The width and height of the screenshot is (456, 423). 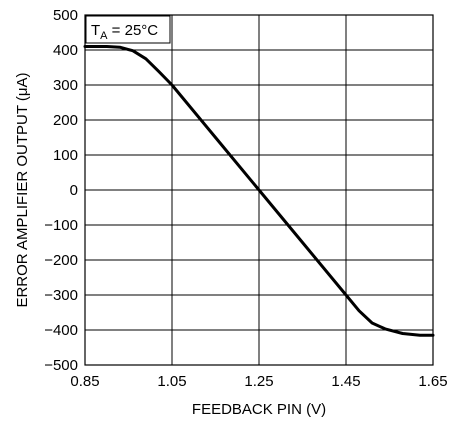 What do you see at coordinates (61, 225) in the screenshot?
I see `y-tick-label: −100` at bounding box center [61, 225].